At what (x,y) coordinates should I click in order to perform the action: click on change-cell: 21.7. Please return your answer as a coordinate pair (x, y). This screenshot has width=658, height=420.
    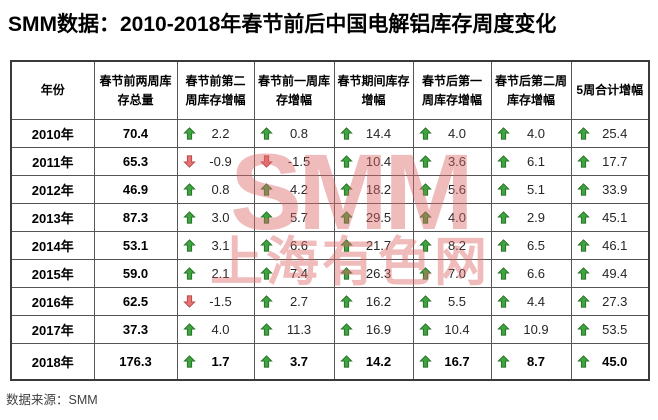
    Looking at the image, I should click on (373, 245).